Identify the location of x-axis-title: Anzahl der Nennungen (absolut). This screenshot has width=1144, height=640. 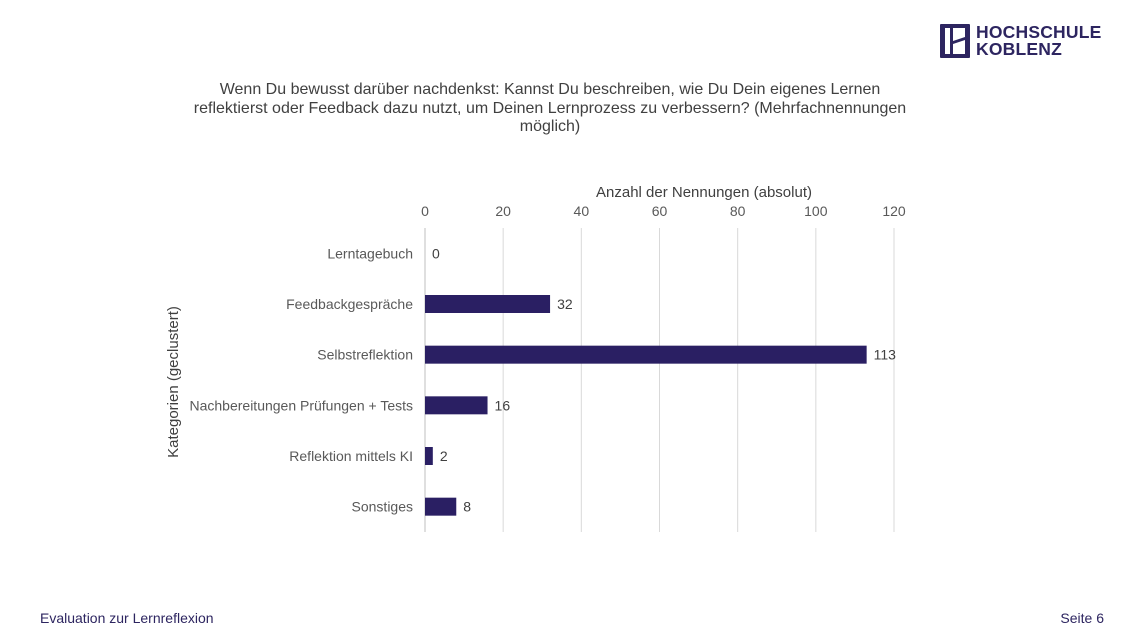
(704, 192).